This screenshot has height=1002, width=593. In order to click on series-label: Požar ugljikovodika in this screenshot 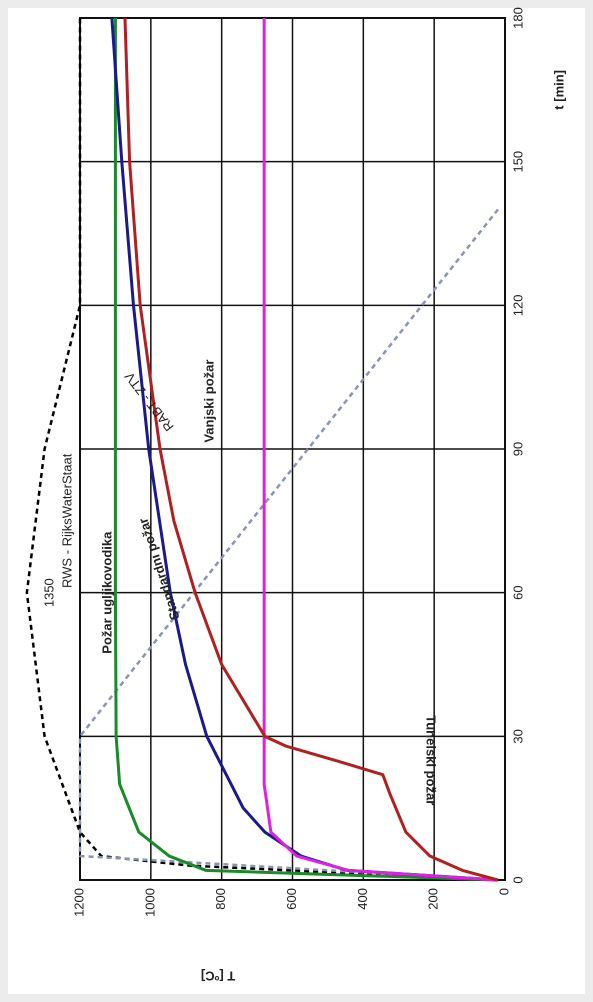, I will do `click(106, 592)`.